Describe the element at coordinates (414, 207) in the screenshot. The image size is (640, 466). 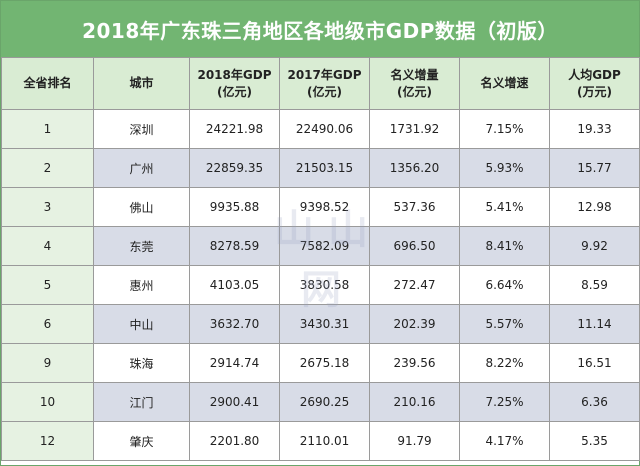
I see `increase-cell: 537.36` at that location.